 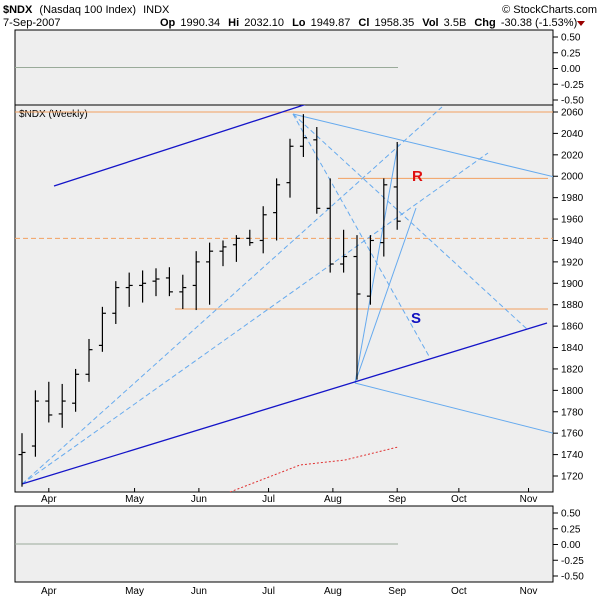 What do you see at coordinates (199, 499) in the screenshot?
I see `price-xtick-label: Jun` at bounding box center [199, 499].